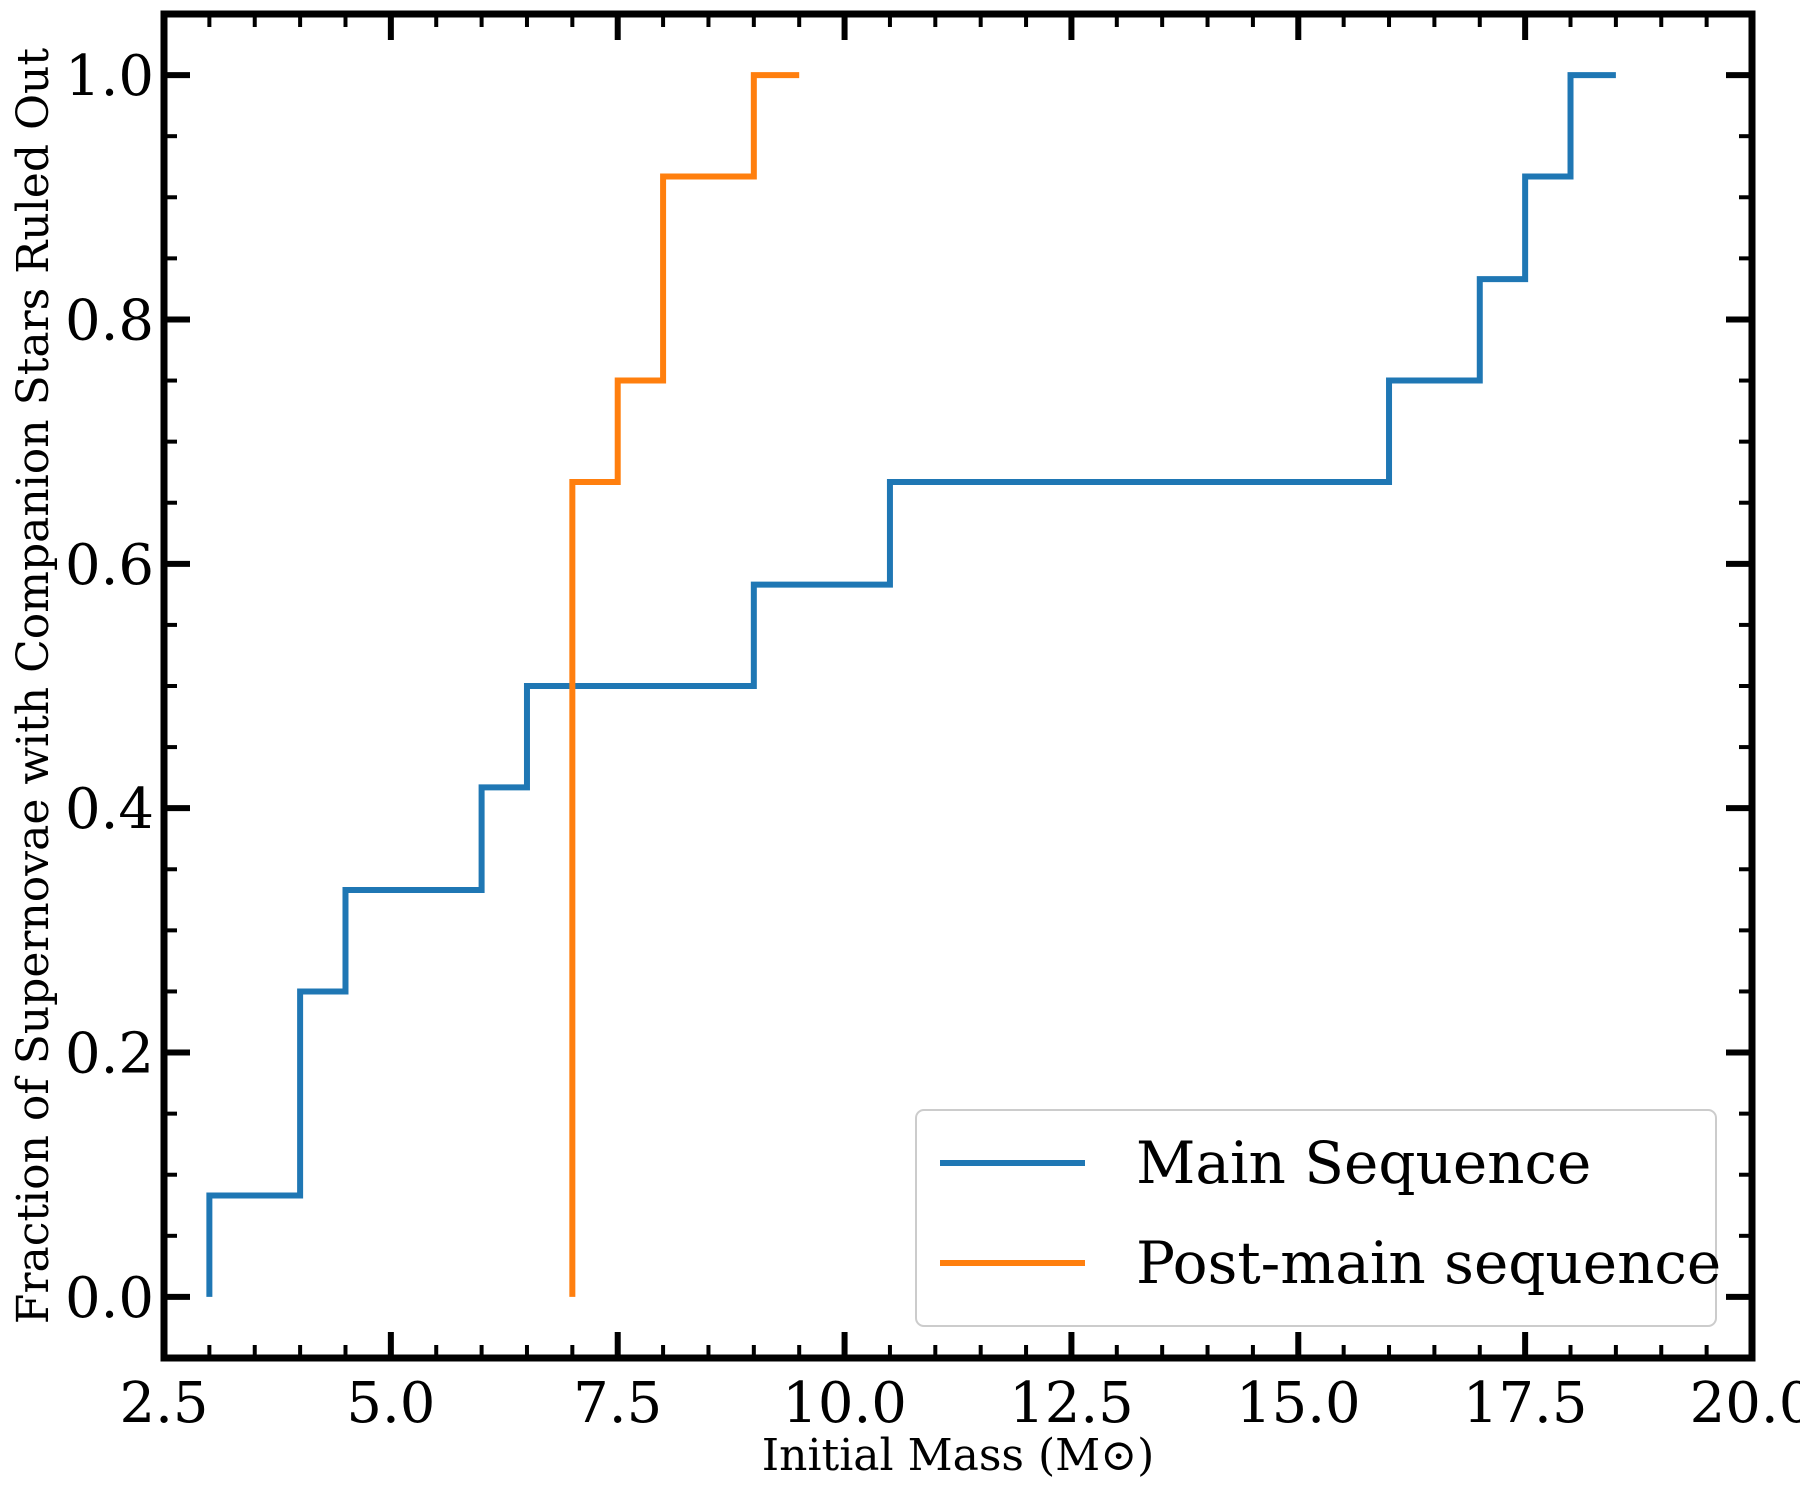  I want to click on legend-label-main-sequence: Main Sequence, so click(1363, 1163).